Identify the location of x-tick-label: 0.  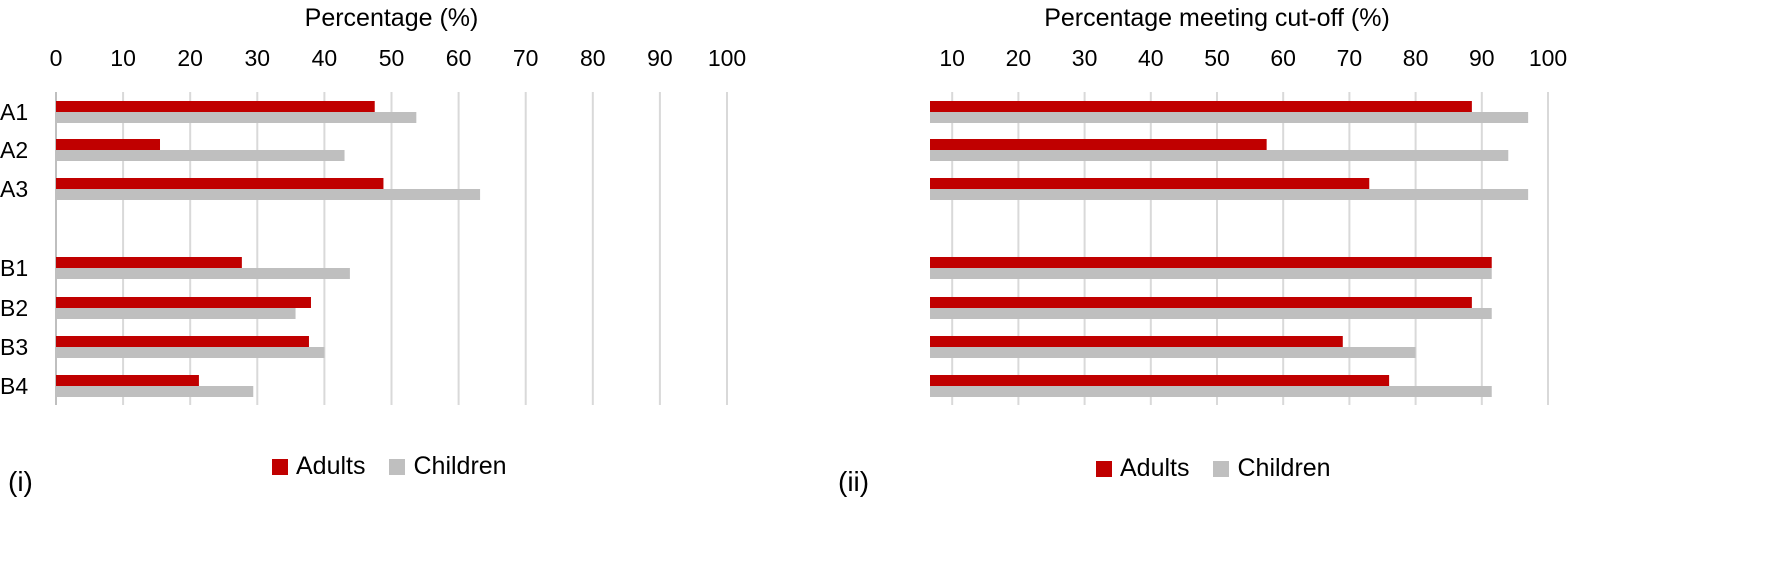
(56, 58).